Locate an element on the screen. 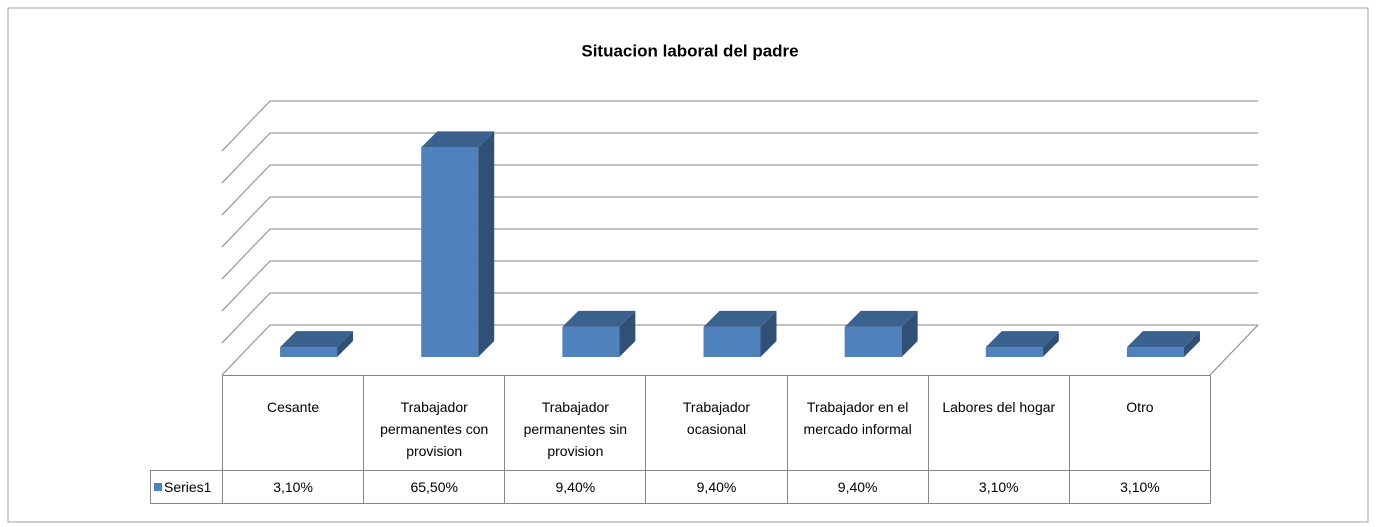  value-label: 65,50% is located at coordinates (434, 487).